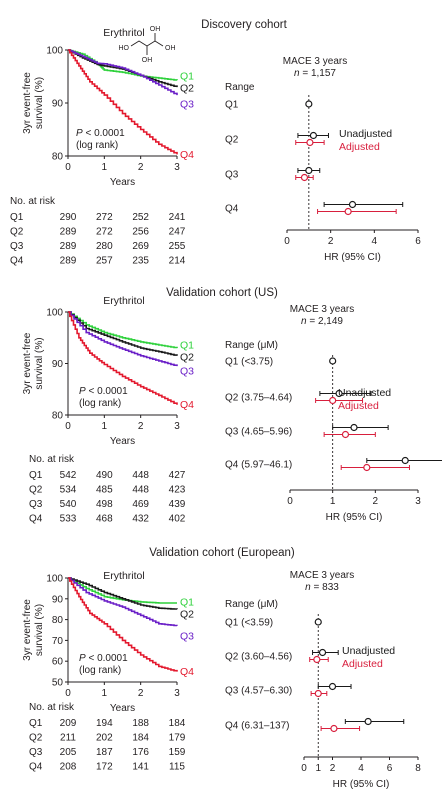 This screenshot has width=442, height=799. Describe the element at coordinates (140, 490) in the screenshot. I see `at-risk-count: 448` at that location.